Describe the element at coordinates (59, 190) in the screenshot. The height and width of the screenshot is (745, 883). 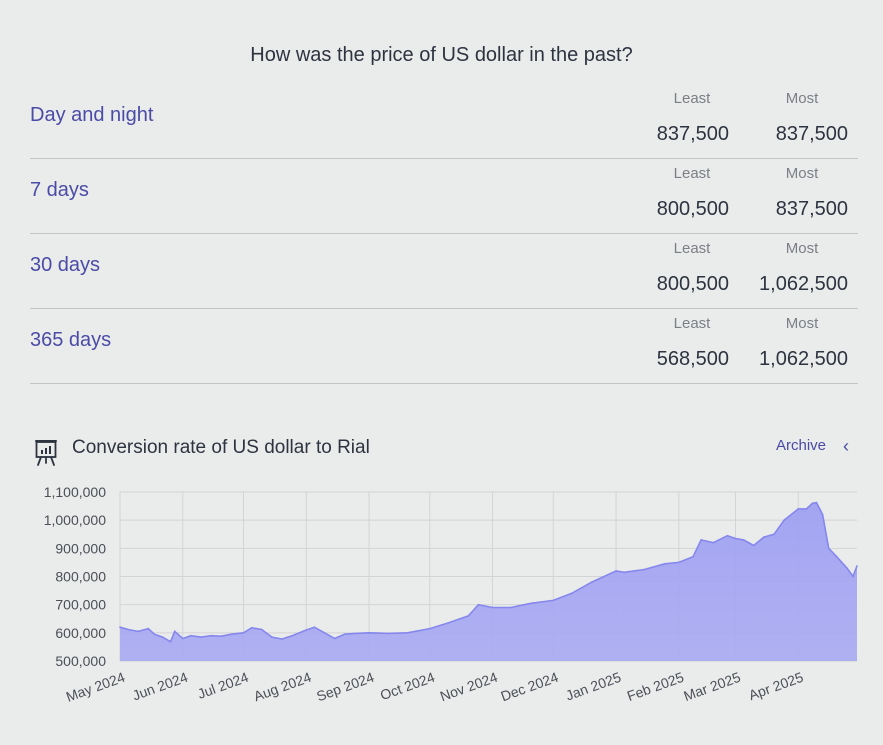
I see `range-label: 7 days` at that location.